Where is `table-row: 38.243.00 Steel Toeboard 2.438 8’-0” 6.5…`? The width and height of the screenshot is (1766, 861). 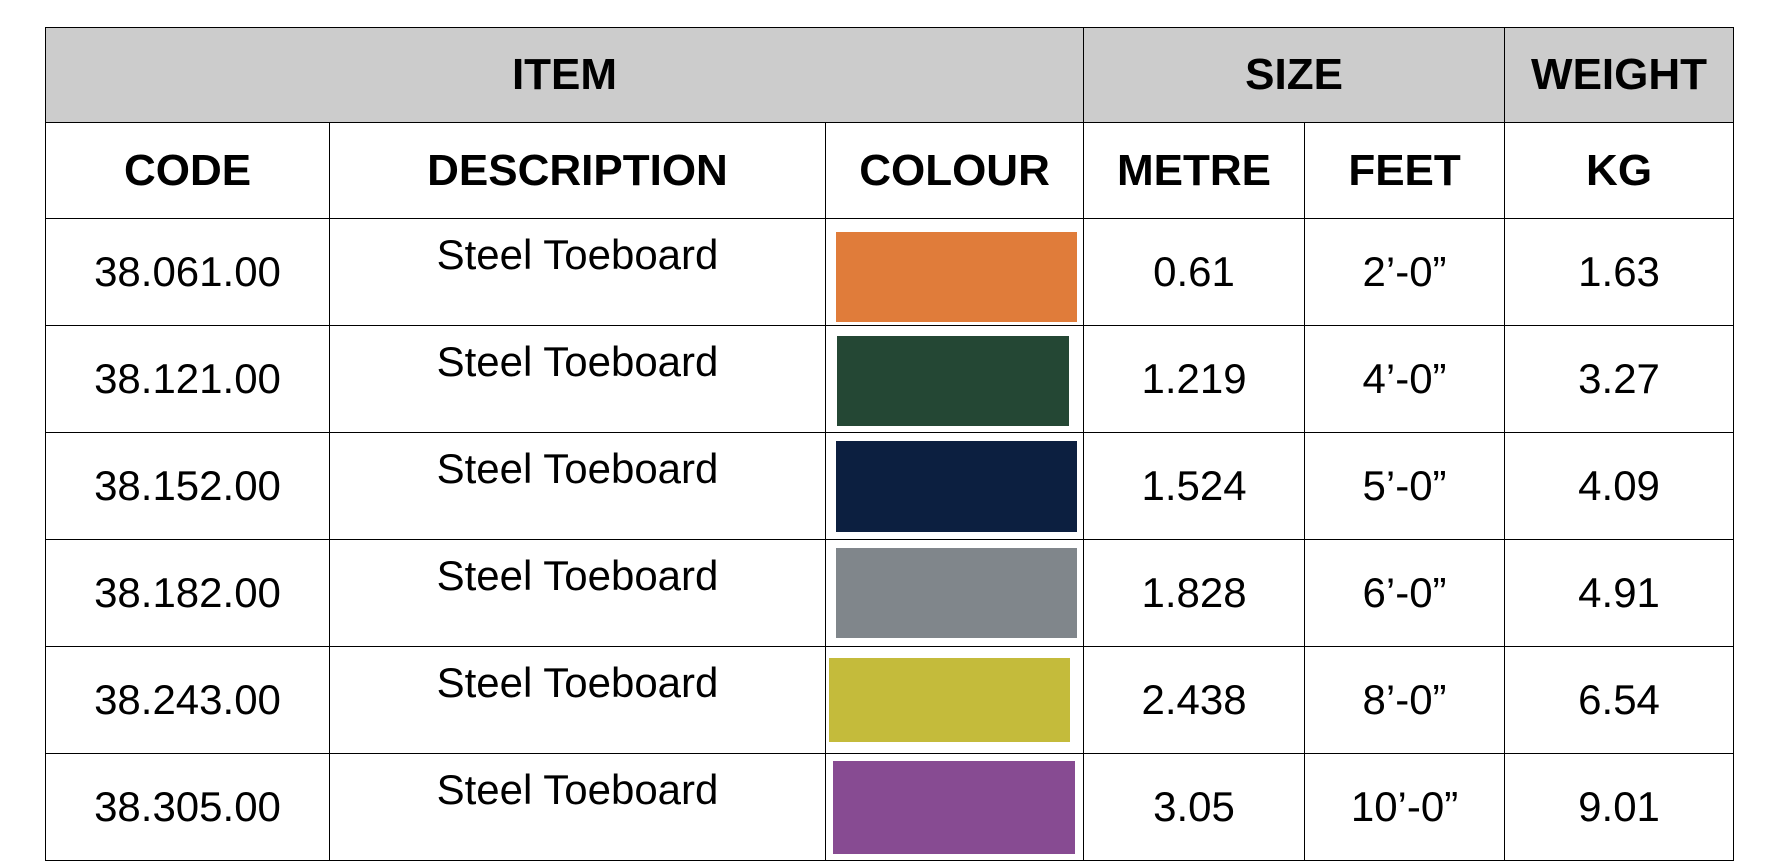
table-row: 38.243.00 Steel Toeboard 2.438 8’-0” 6.5… is located at coordinates (890, 700).